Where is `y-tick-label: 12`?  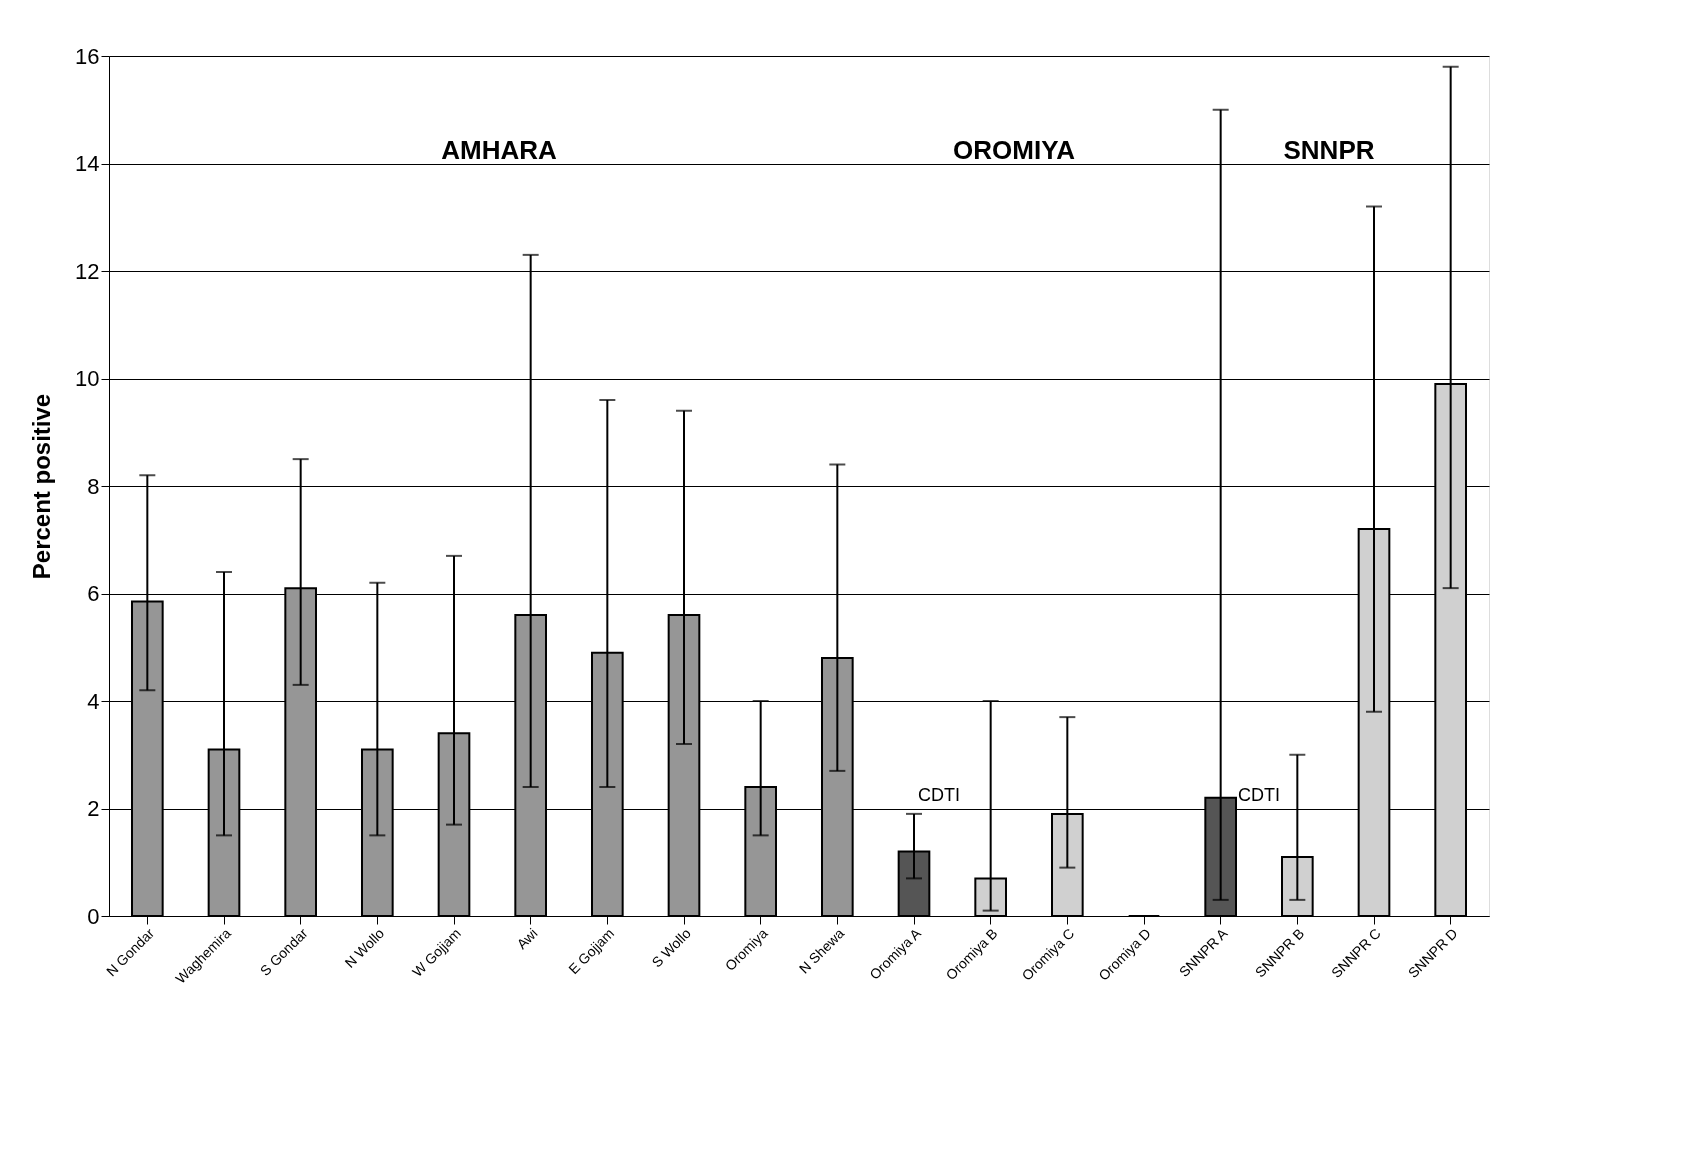
y-tick-label: 12 is located at coordinates (87, 271).